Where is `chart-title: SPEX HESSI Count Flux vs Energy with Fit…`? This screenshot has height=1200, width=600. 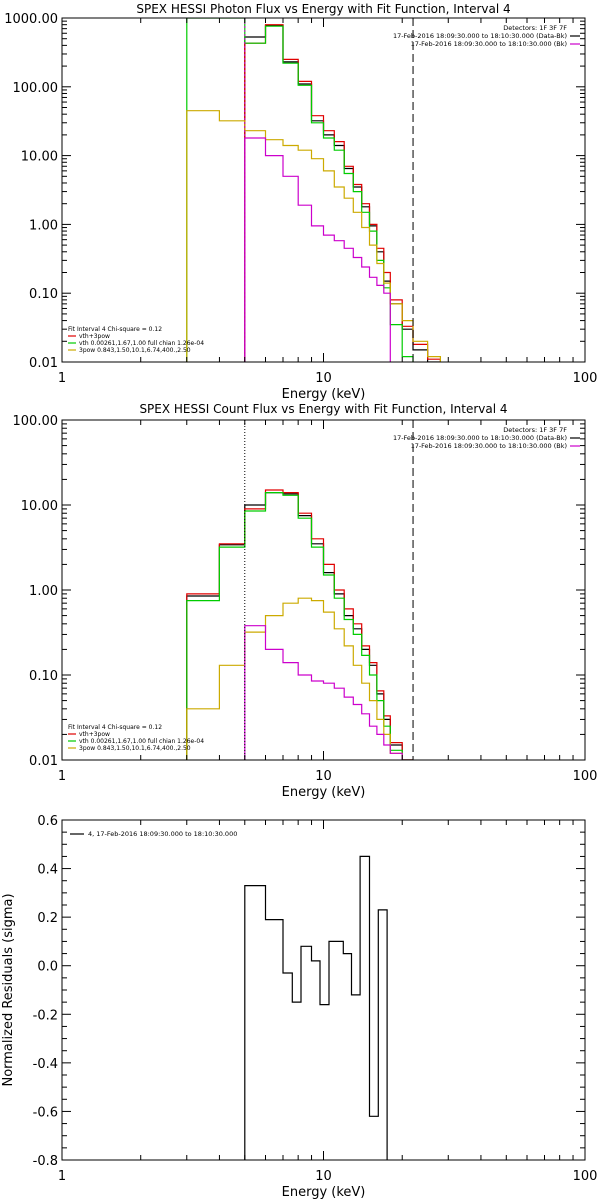 chart-title: SPEX HESSI Count Flux vs Energy with Fit… is located at coordinates (323, 409).